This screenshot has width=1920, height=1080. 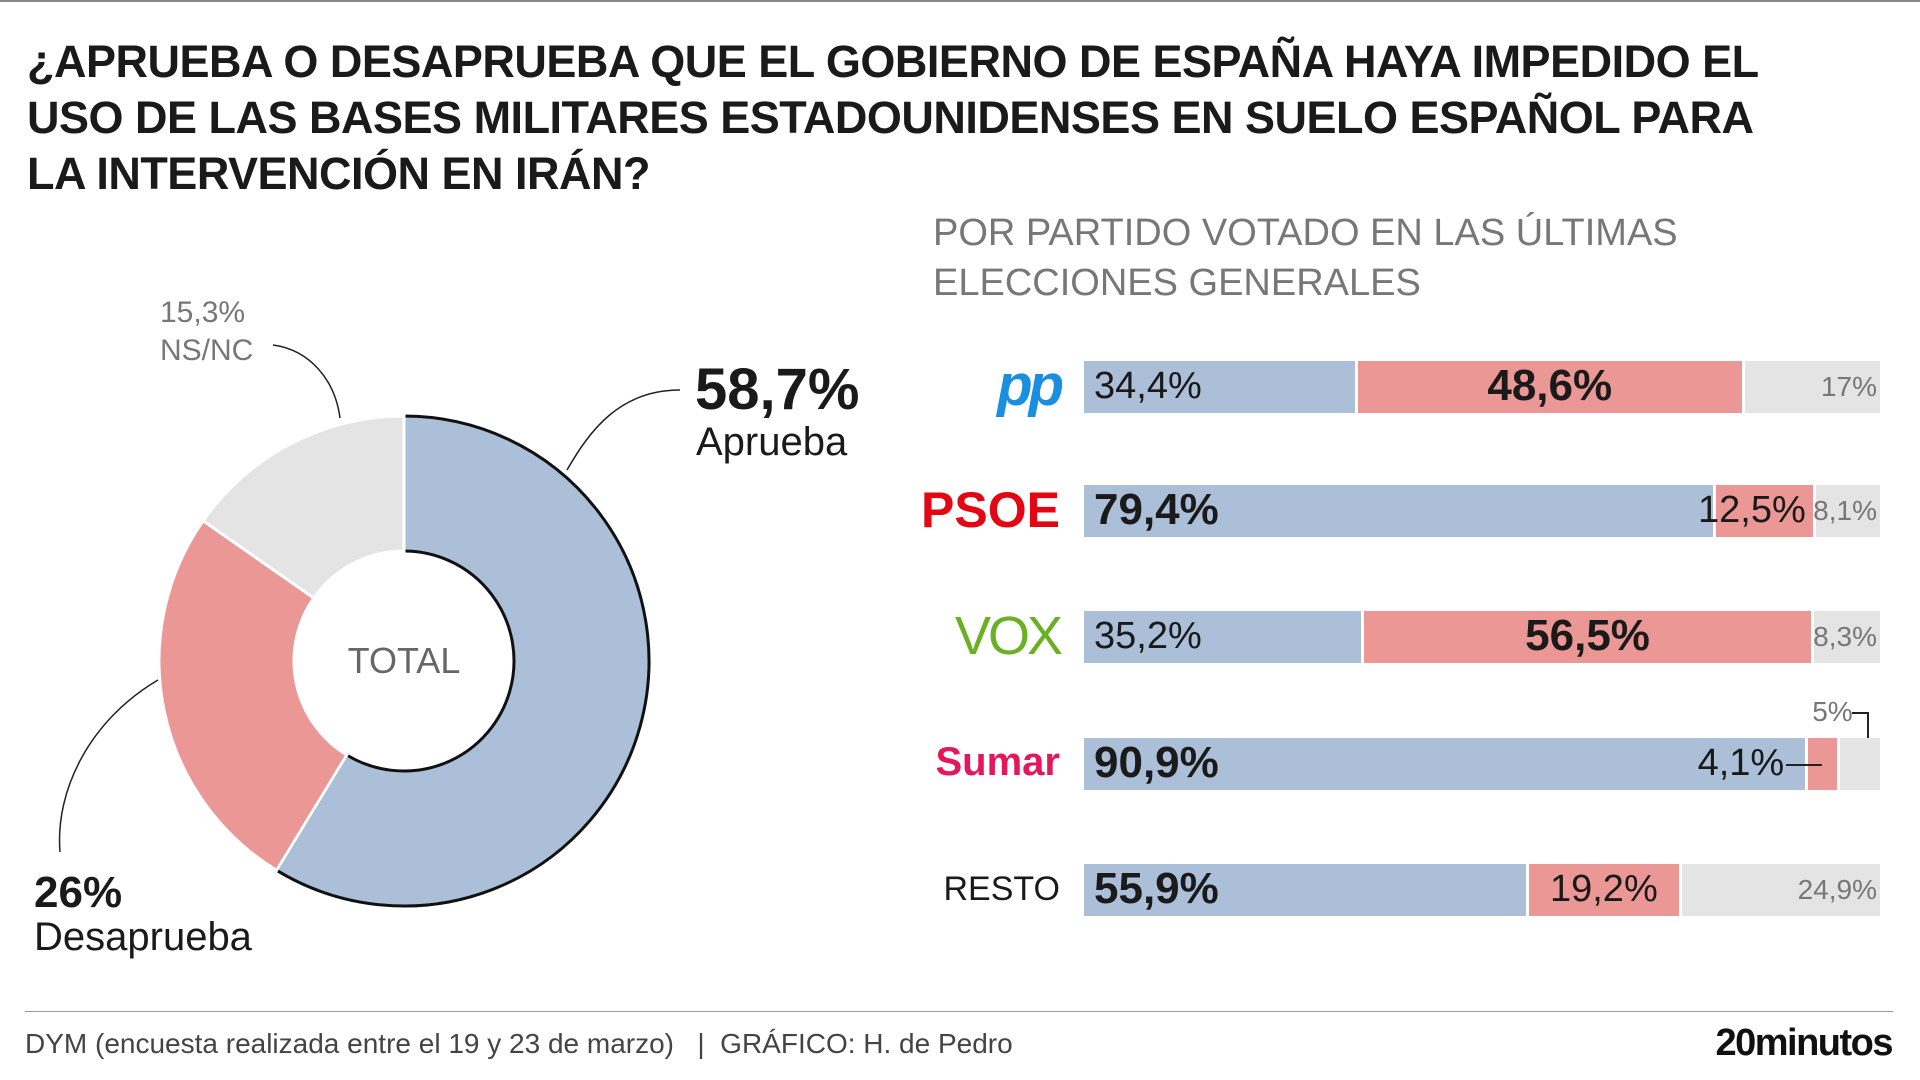 I want to click on value-label-resto-desaprueba: 19,2%, so click(x=1603, y=888).